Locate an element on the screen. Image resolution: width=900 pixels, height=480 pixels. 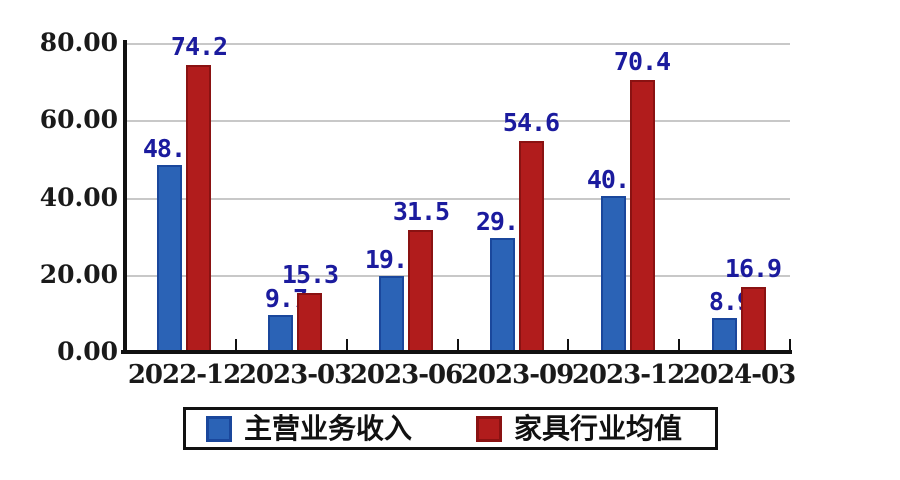
legend: 主营业务收入 家具行业均值 is located at coordinates (450, 428).